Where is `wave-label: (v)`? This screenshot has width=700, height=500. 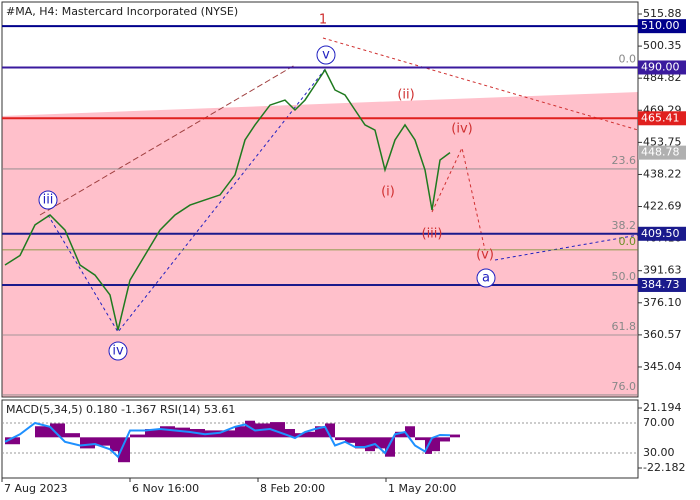
wave-label: (v) is located at coordinates (485, 255).